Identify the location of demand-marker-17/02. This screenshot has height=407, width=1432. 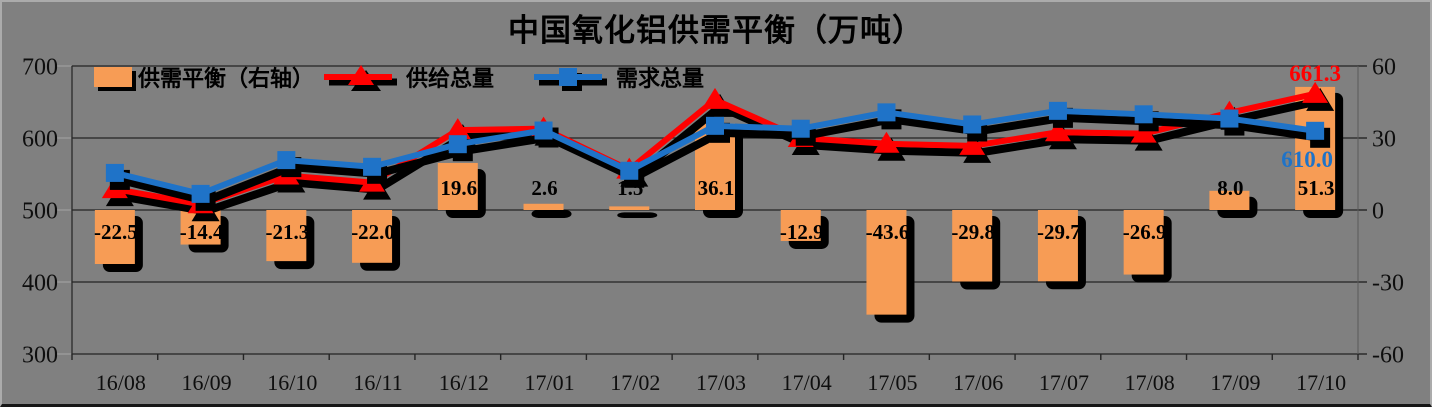
(629, 170).